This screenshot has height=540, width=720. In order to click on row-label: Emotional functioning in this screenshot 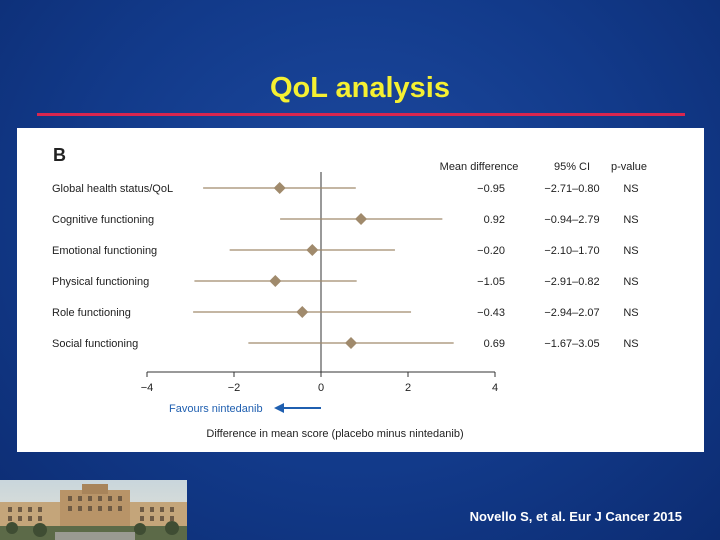, I will do `click(104, 251)`.